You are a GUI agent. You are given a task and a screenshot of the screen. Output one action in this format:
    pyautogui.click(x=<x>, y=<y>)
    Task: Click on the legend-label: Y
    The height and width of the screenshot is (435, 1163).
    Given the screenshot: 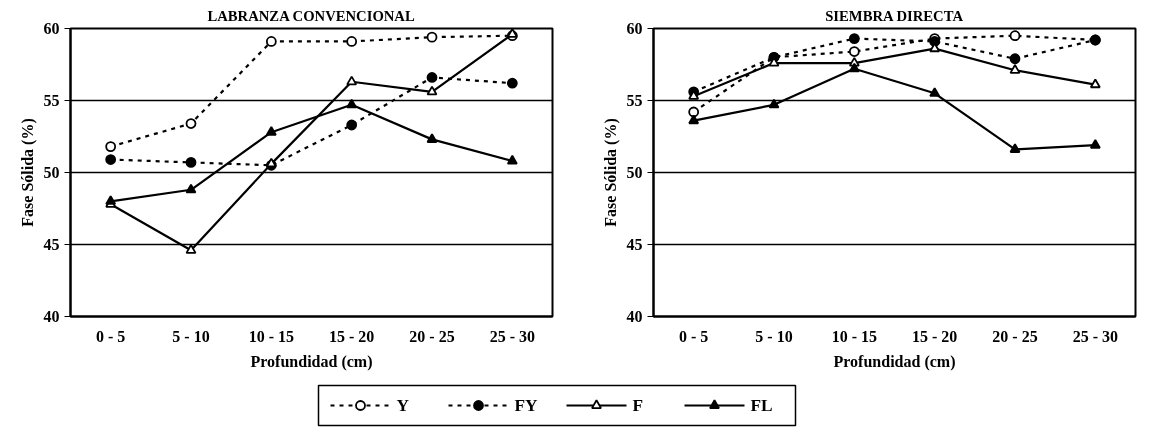 What is the action you would take?
    pyautogui.click(x=403, y=405)
    